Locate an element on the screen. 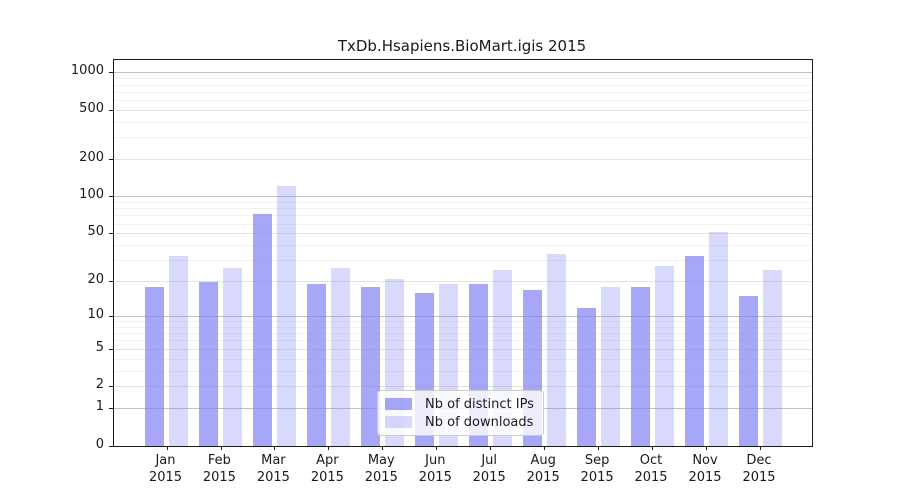 The image size is (900, 500). bar-jan-distinct-ips is located at coordinates (154, 366).